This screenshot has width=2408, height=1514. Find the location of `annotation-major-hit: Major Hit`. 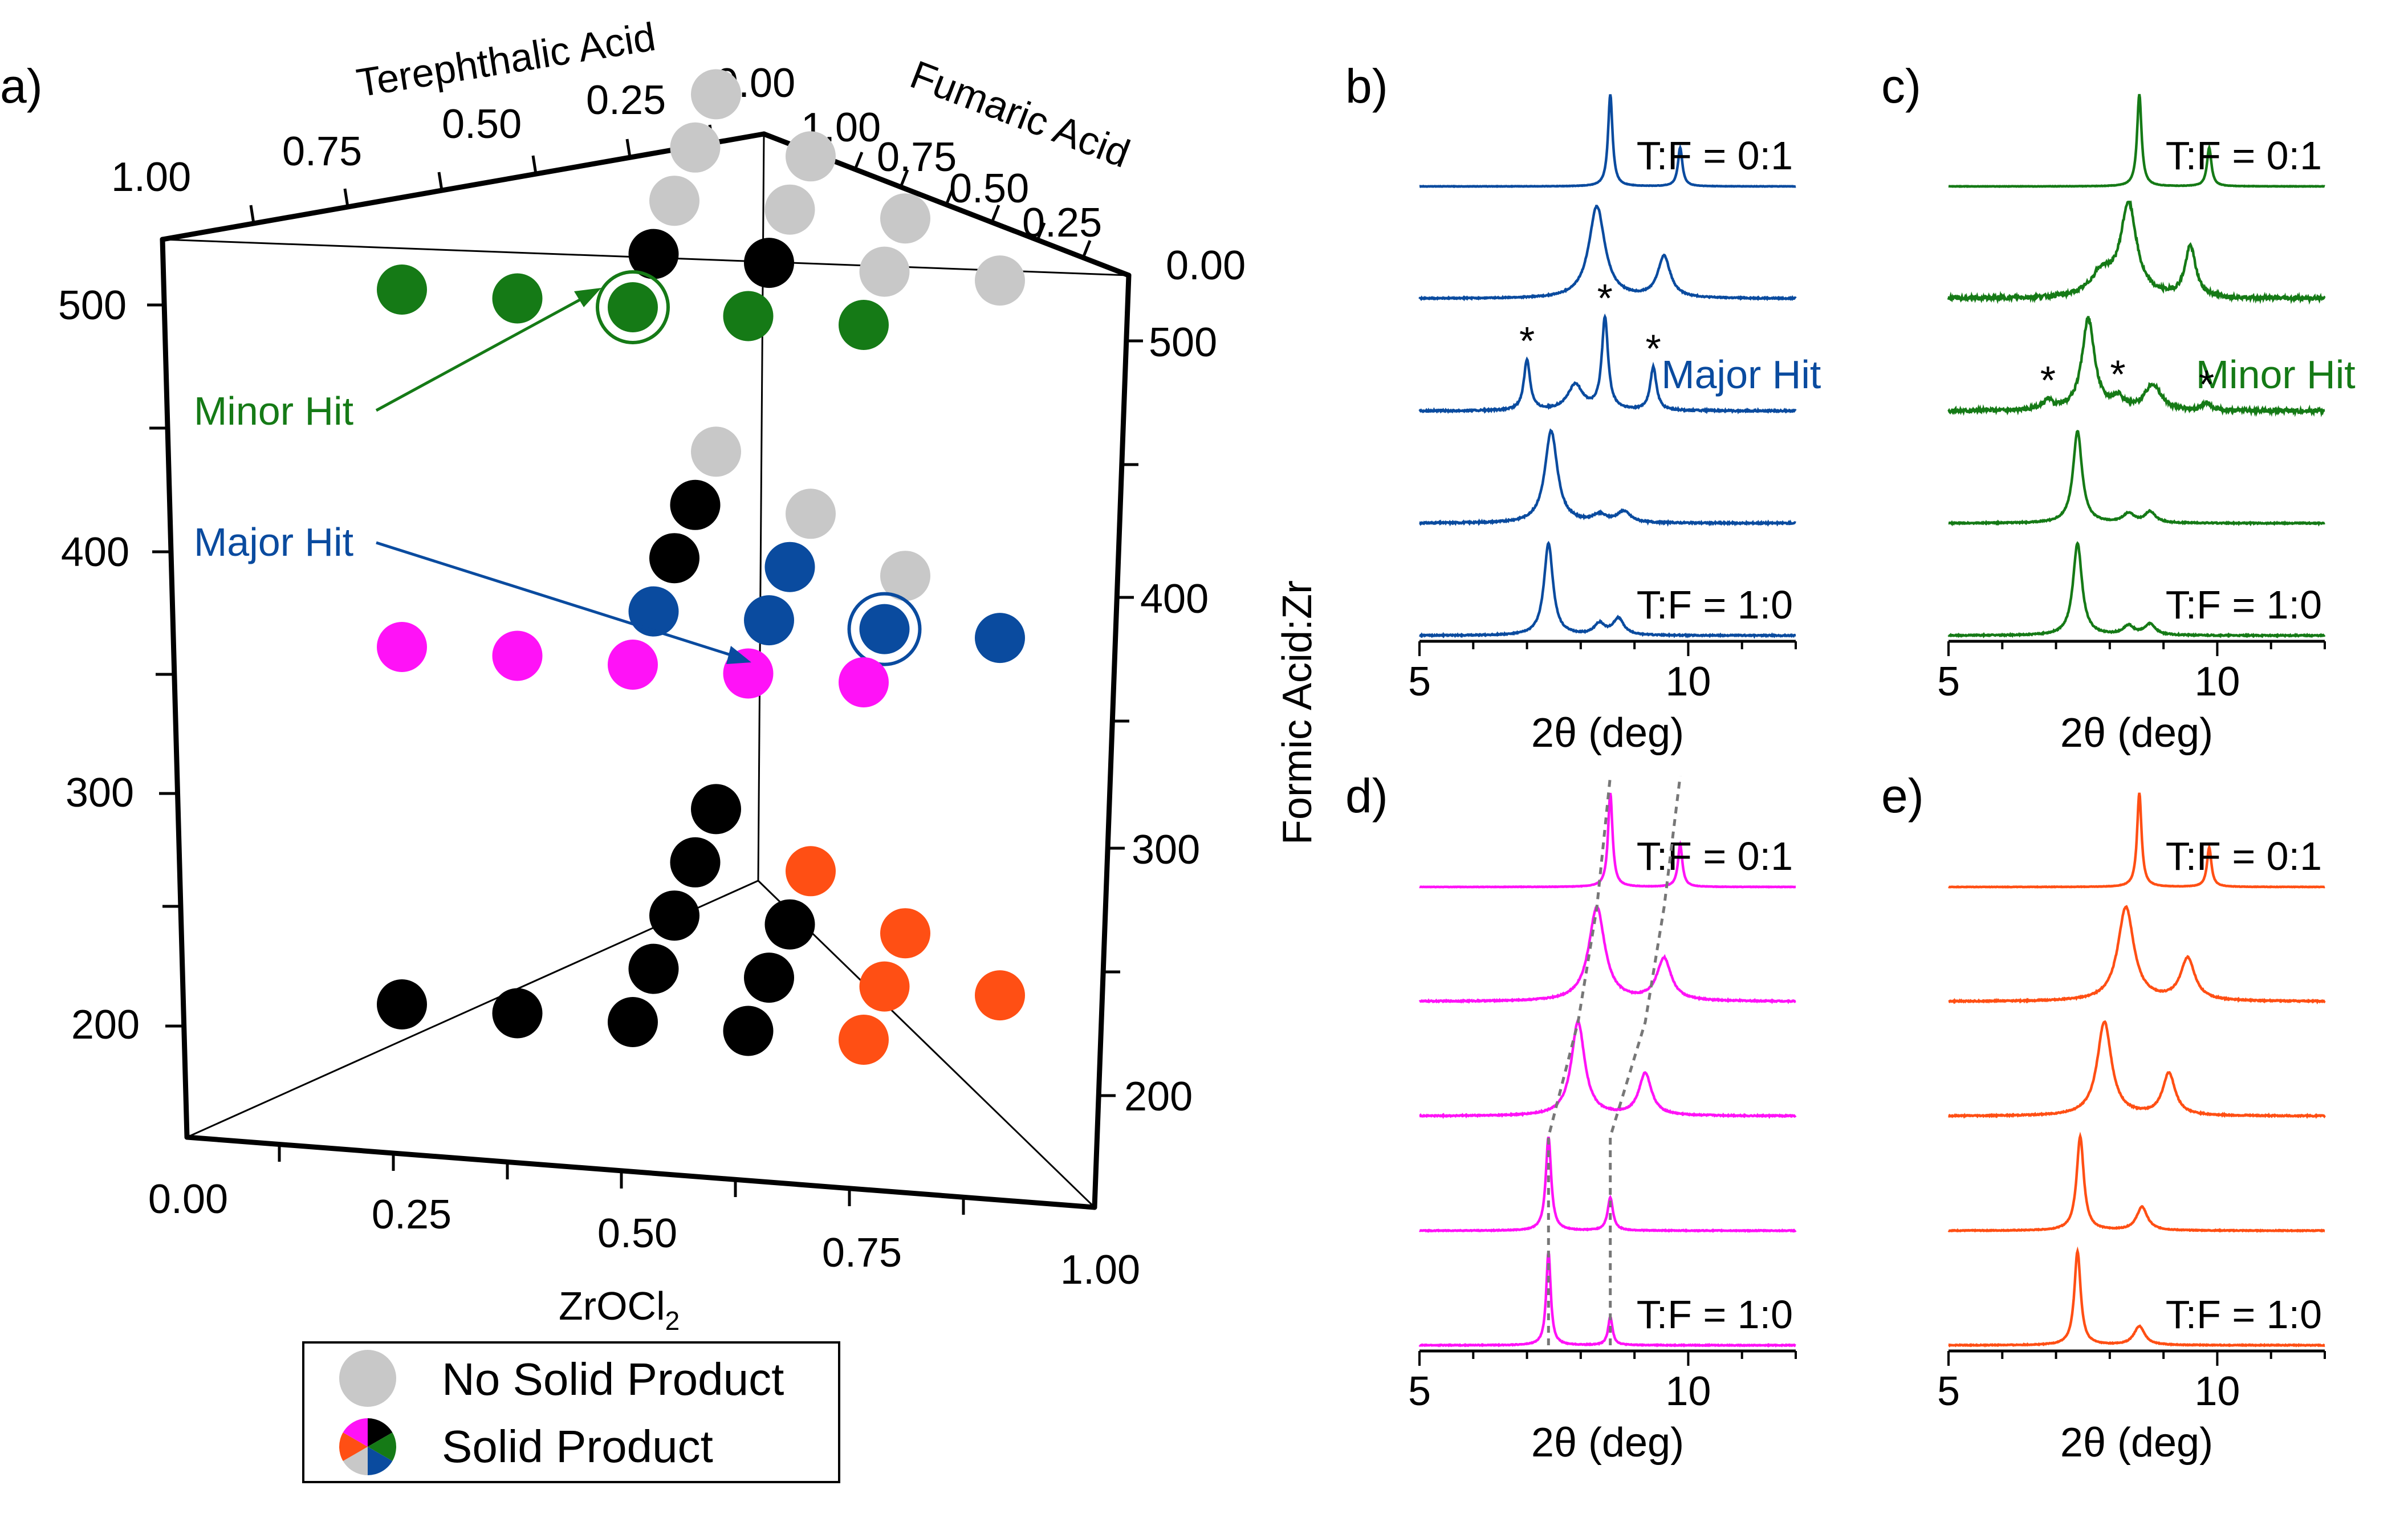

annotation-major-hit: Major Hit is located at coordinates (472, 592).